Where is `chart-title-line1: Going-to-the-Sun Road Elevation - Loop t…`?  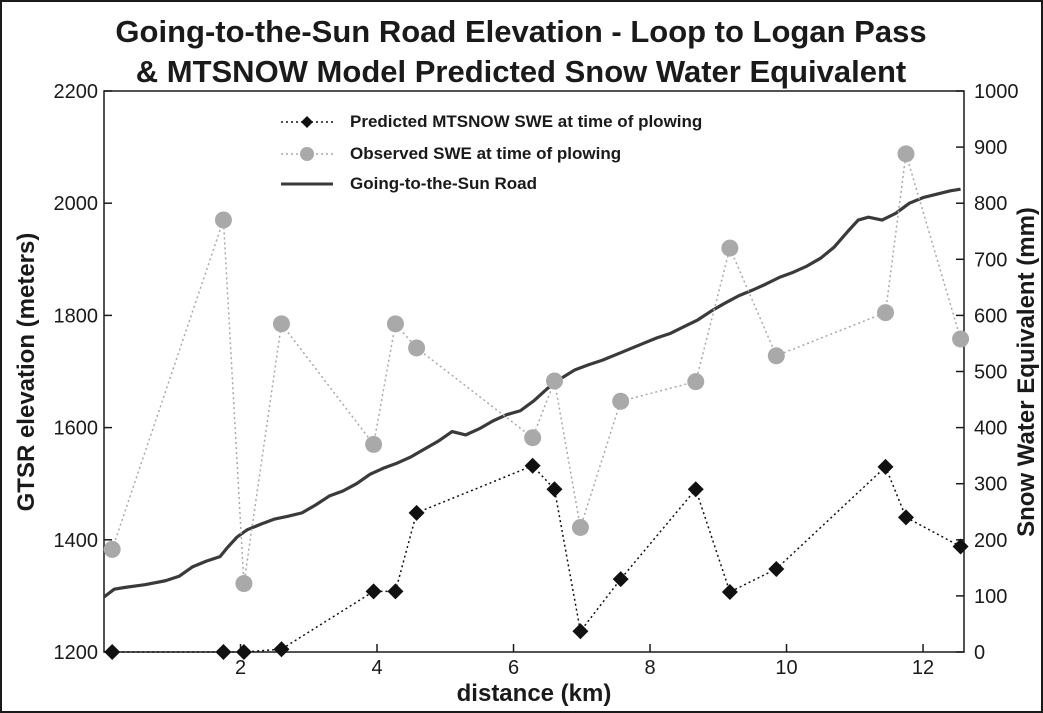
chart-title-line1: Going-to-the-Sun Road Elevation - Loop t… is located at coordinates (520, 31).